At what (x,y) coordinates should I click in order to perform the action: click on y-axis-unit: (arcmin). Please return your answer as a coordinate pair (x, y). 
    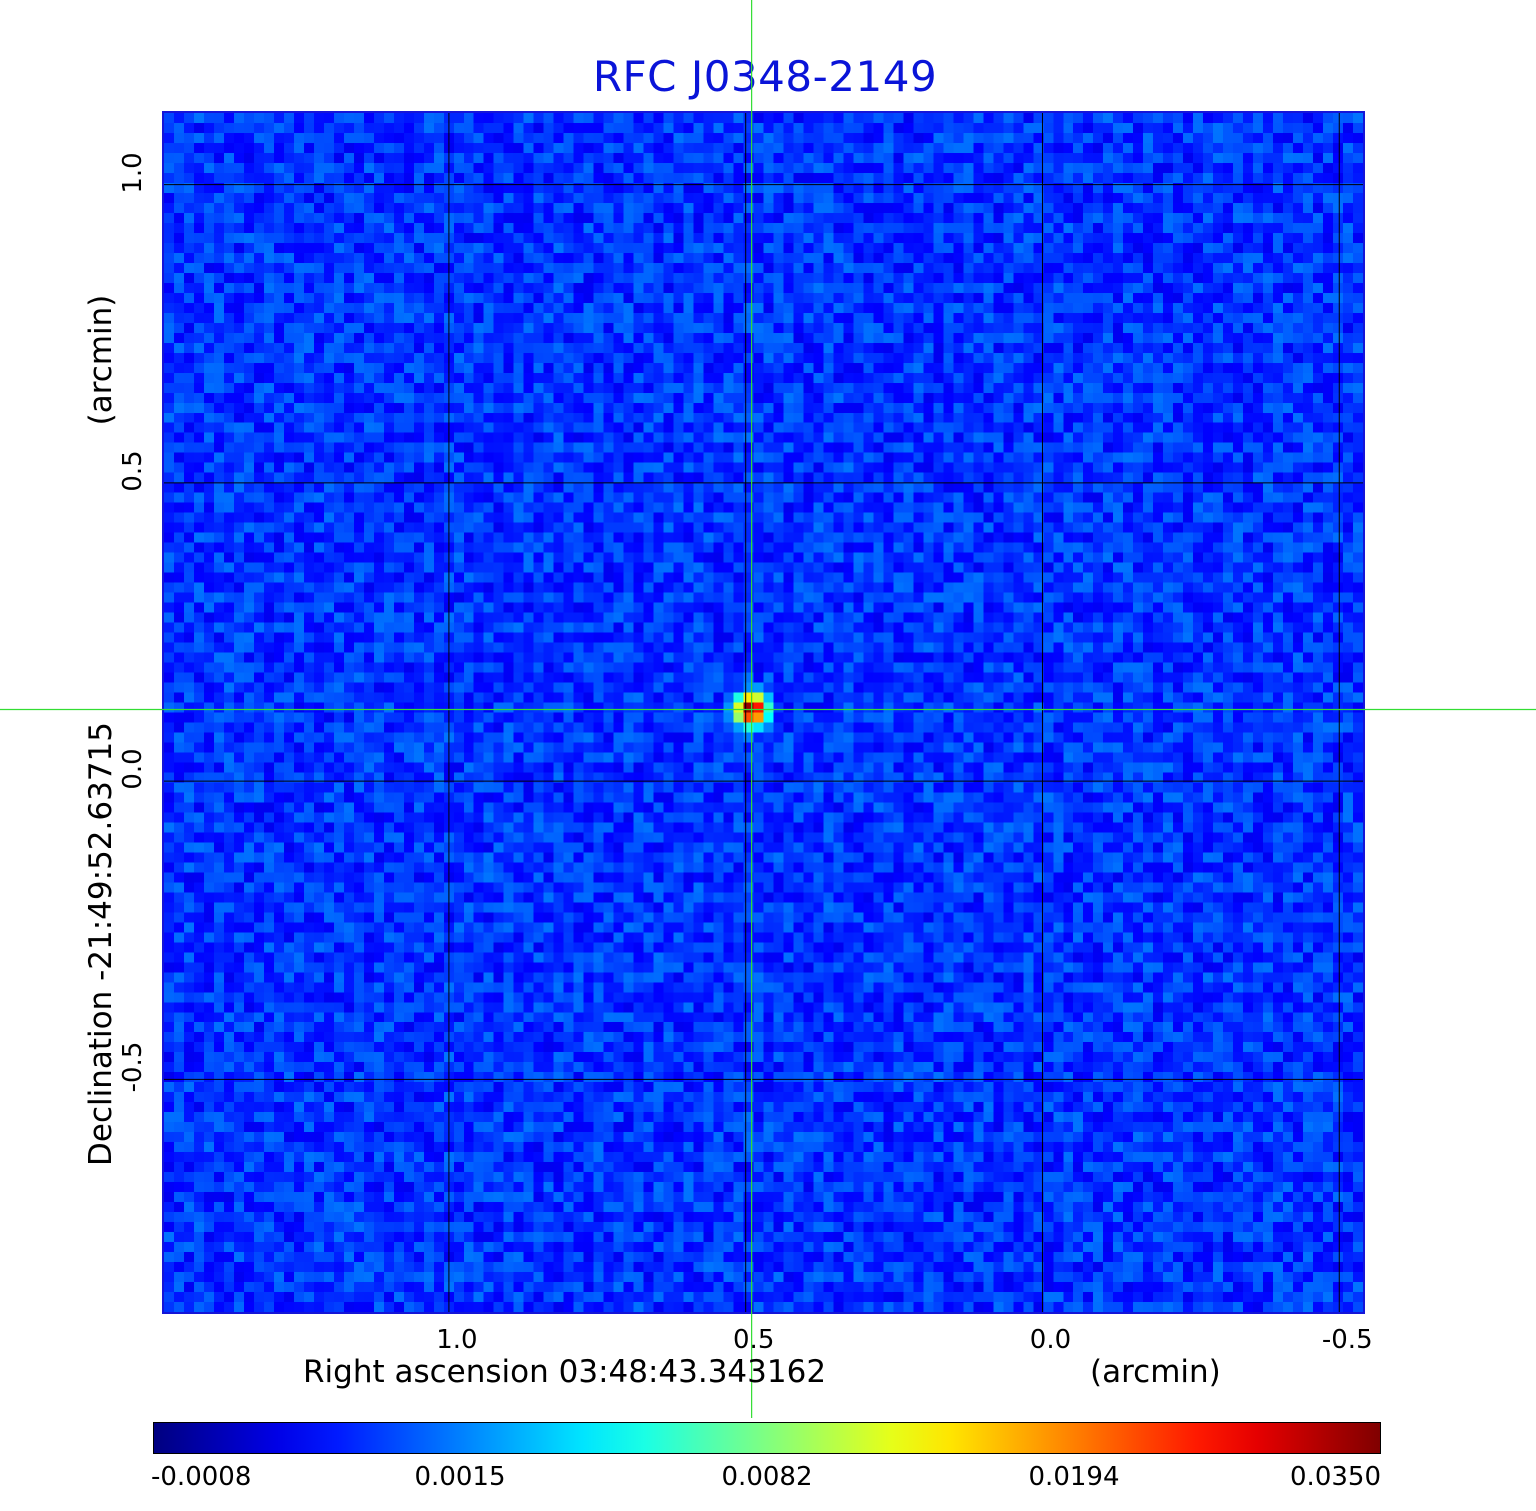
    Looking at the image, I should click on (101, 360).